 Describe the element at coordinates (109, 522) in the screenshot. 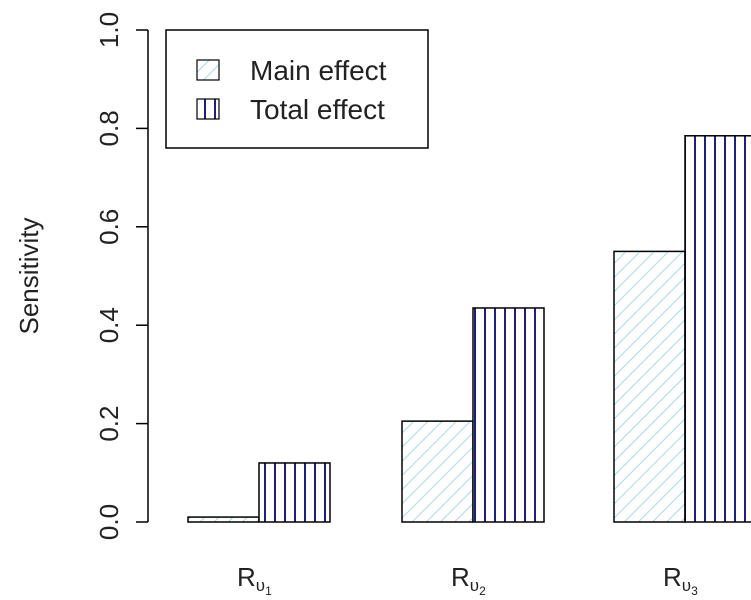

I see `y-tick-label: 0.0` at that location.